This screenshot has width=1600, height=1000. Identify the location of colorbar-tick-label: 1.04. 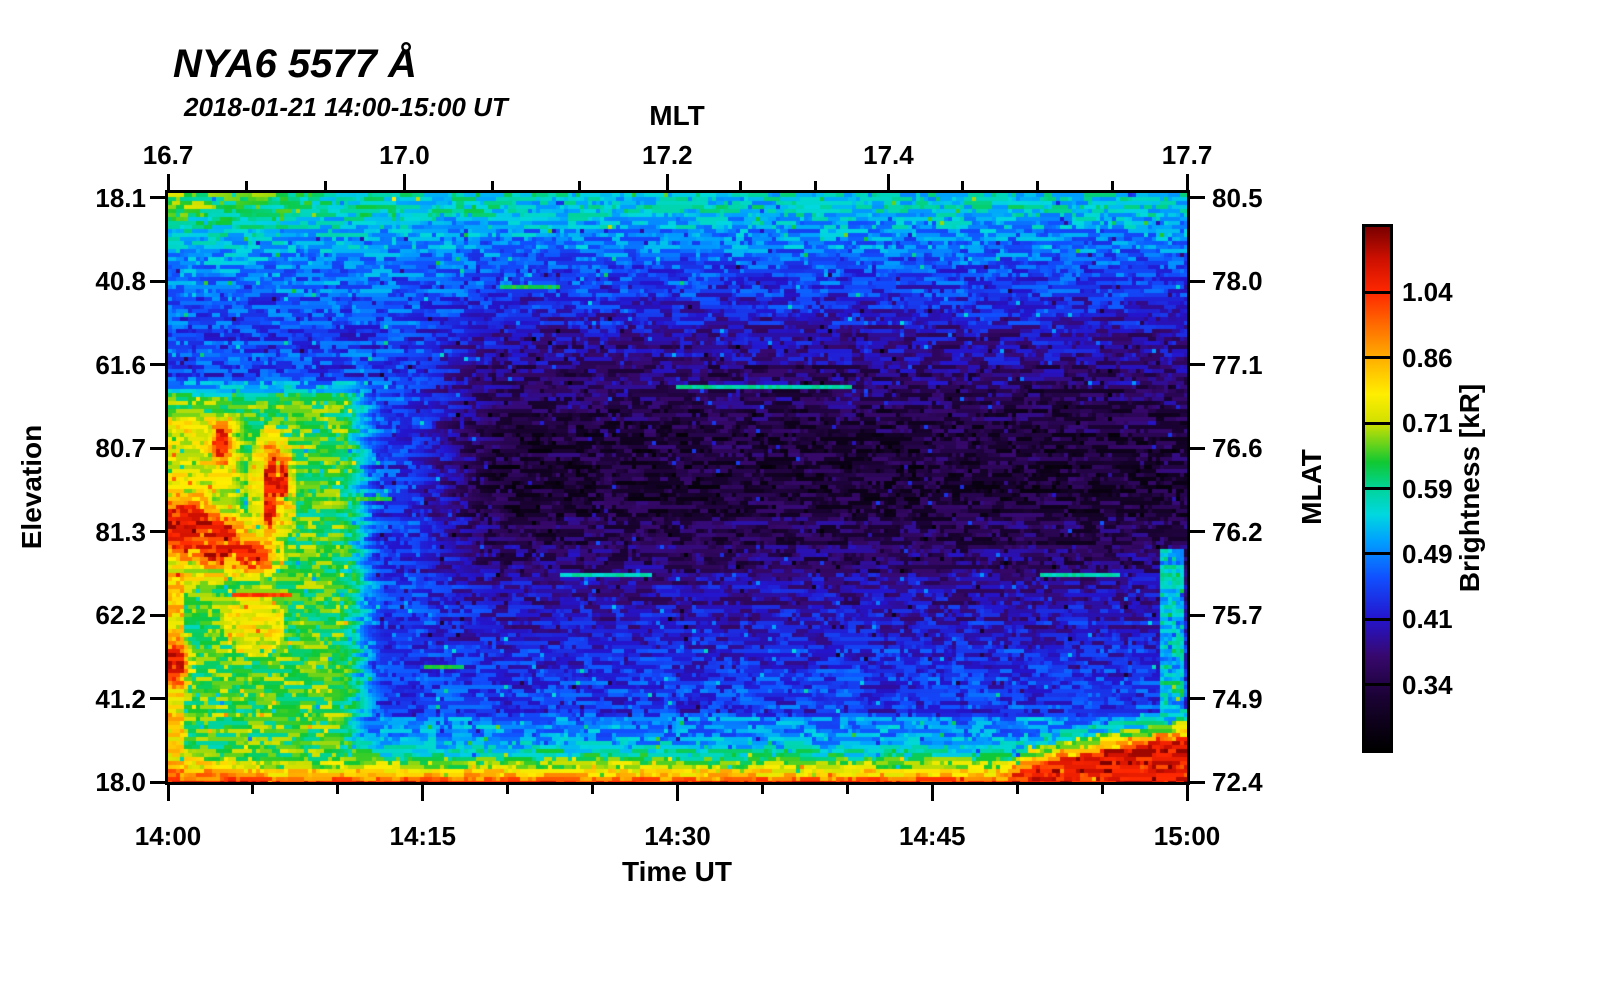
(1427, 292).